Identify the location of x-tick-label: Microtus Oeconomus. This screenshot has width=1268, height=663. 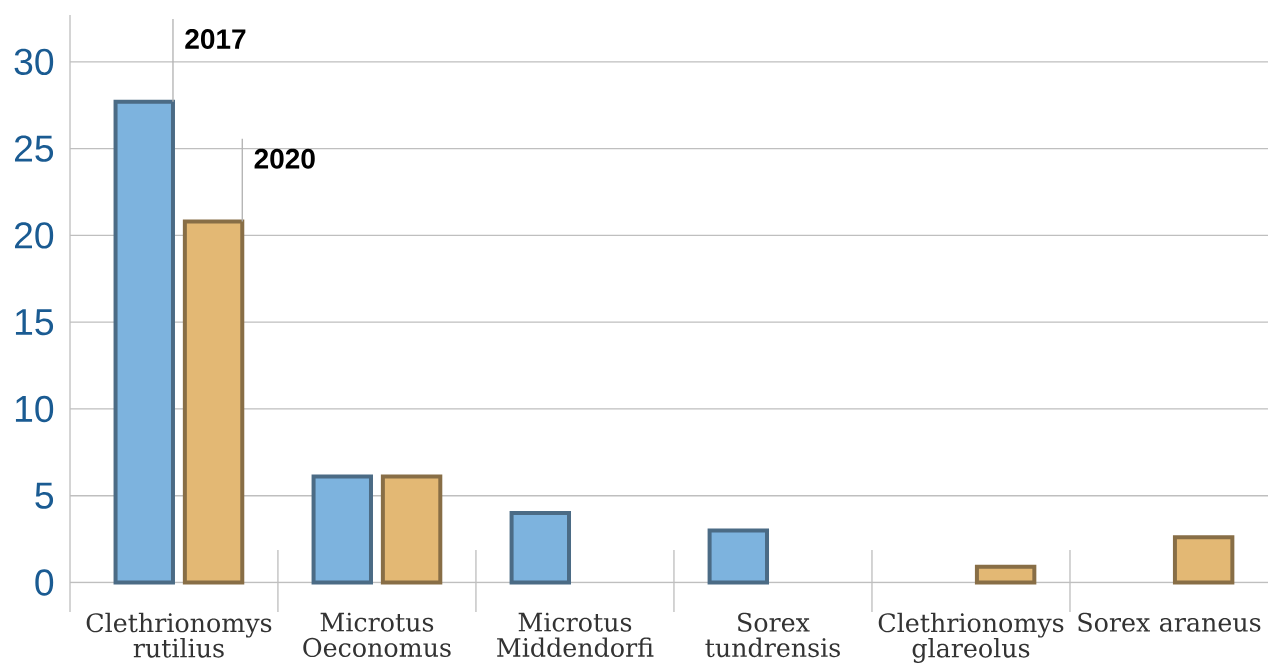
(377, 635).